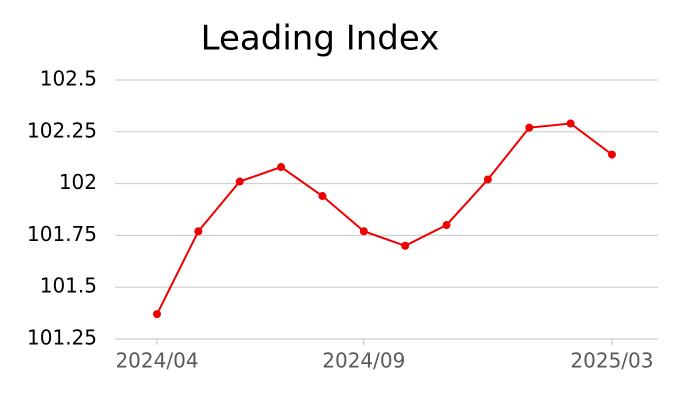 This screenshot has width=700, height=400. Describe the element at coordinates (68, 286) in the screenshot. I see `y-tick-label: 101.5` at that location.